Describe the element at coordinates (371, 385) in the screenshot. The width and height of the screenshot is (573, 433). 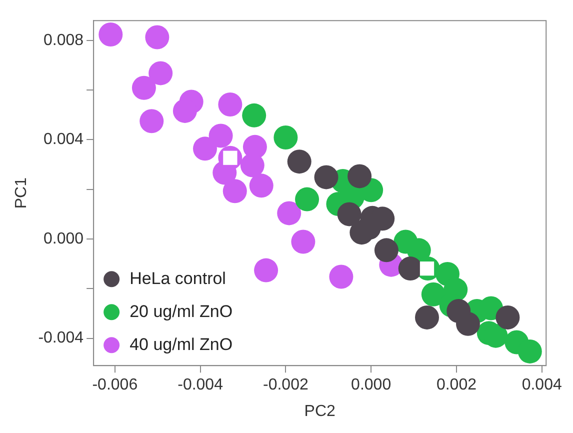
I see `x-tick-label: 0.000` at that location.